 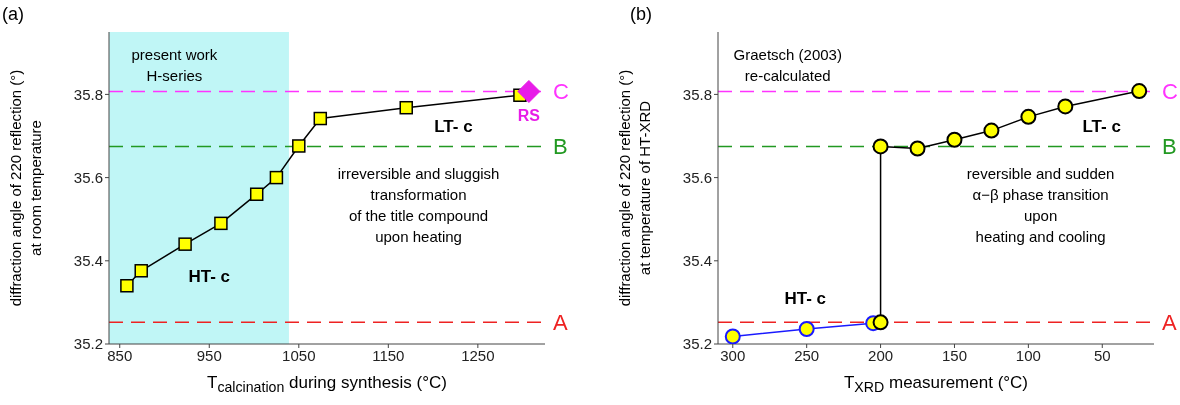 What do you see at coordinates (936, 384) in the screenshot?
I see `x-axis-title: T$_{XRD}$ measurement (°C)` at bounding box center [936, 384].